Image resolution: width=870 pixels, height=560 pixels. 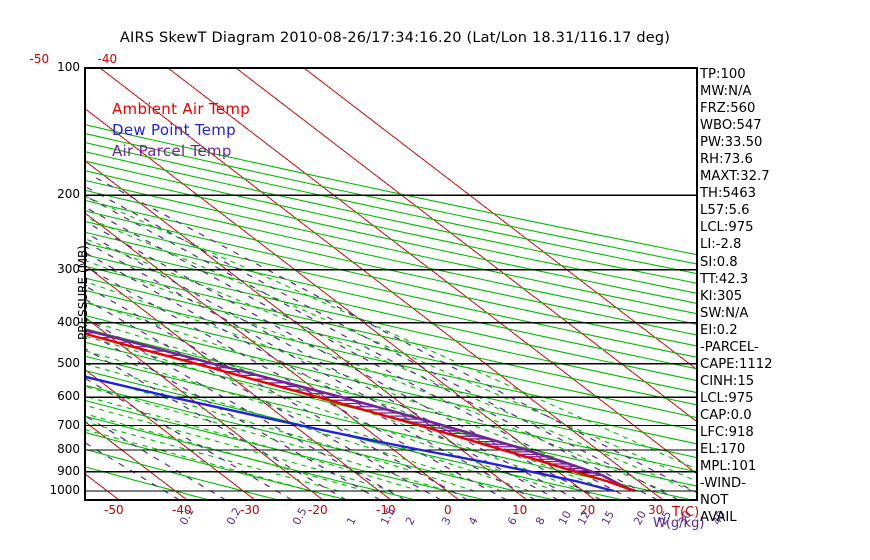 I want to click on index-wind-hdr: -WIND-, so click(x=723, y=484).